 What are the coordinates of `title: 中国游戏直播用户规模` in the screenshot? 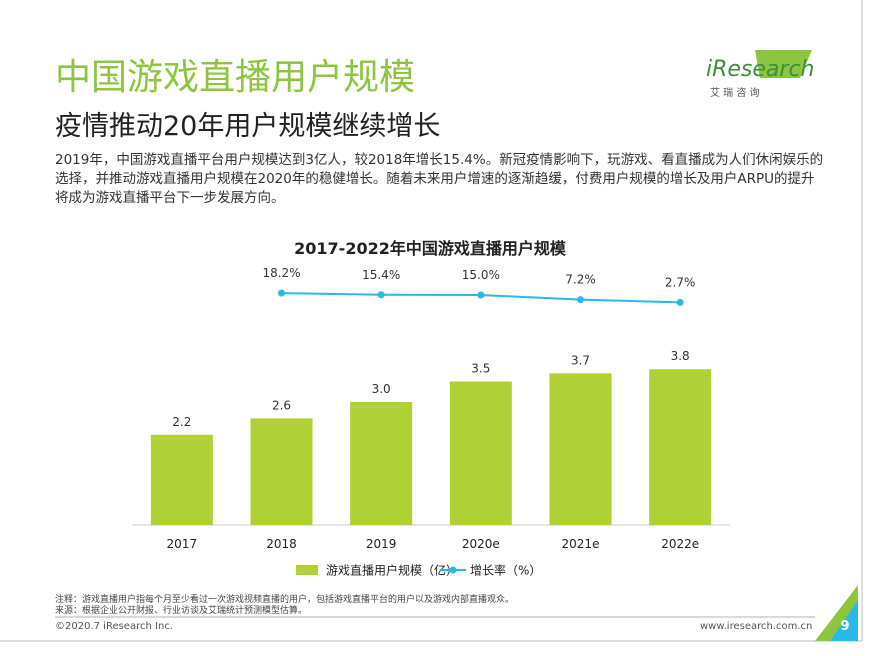 It's located at (235, 77).